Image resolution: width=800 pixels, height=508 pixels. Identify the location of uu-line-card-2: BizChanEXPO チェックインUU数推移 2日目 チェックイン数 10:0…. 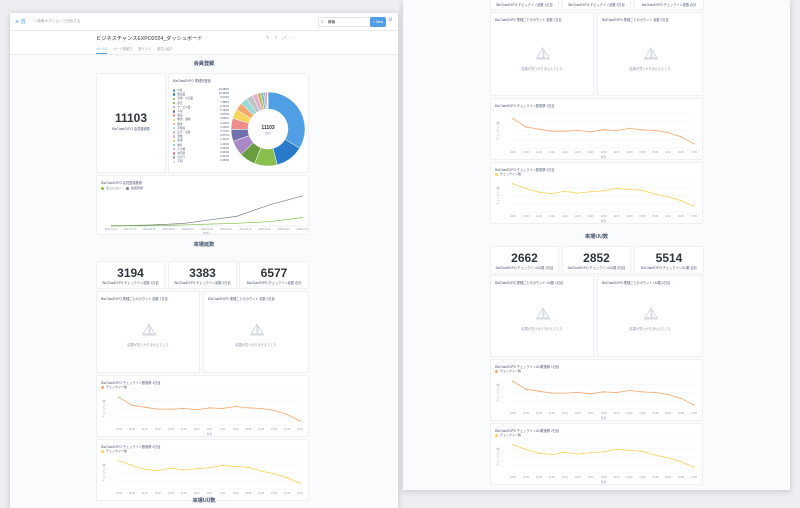
(596, 454).